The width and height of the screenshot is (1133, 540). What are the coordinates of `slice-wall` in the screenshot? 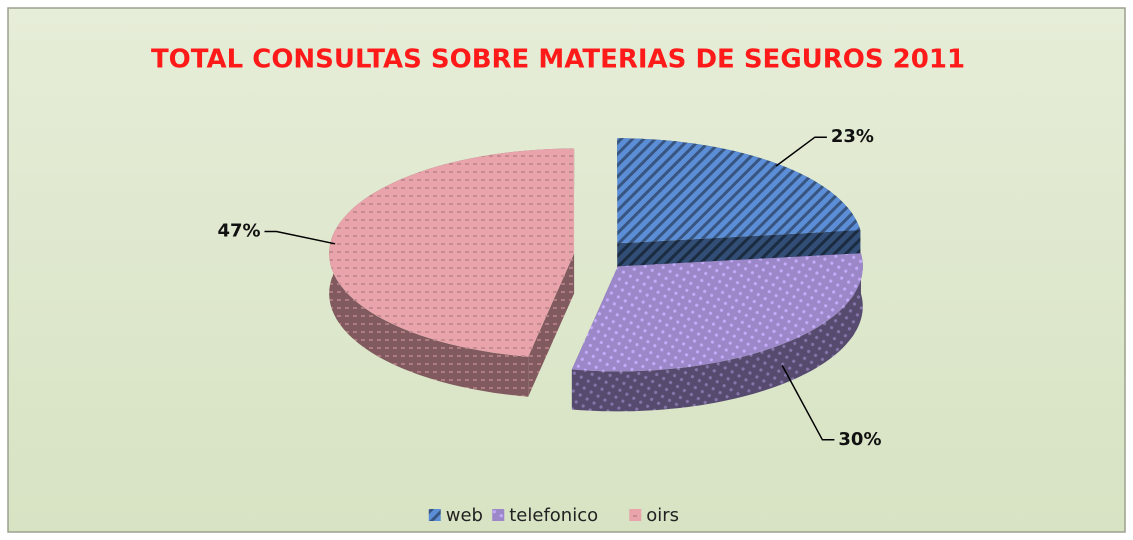 It's located at (551, 325).